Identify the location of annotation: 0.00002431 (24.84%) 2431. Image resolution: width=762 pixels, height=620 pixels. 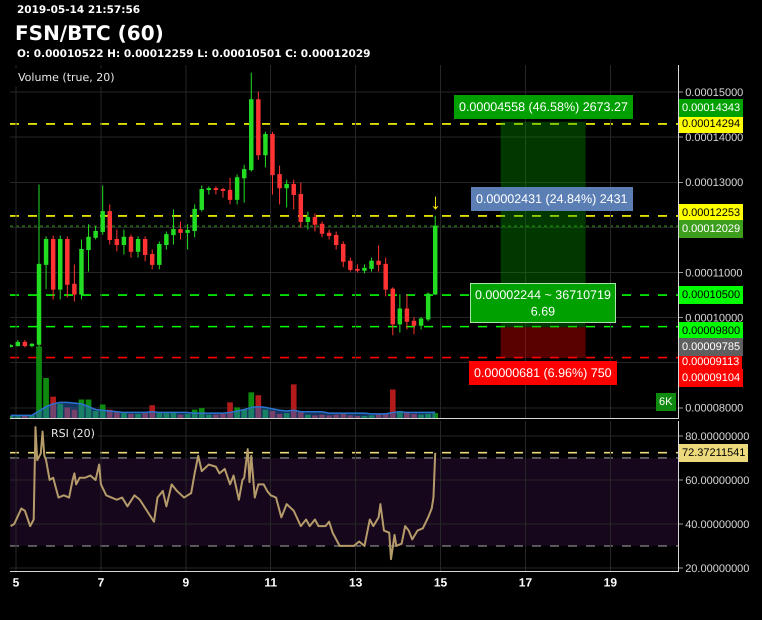
(552, 199).